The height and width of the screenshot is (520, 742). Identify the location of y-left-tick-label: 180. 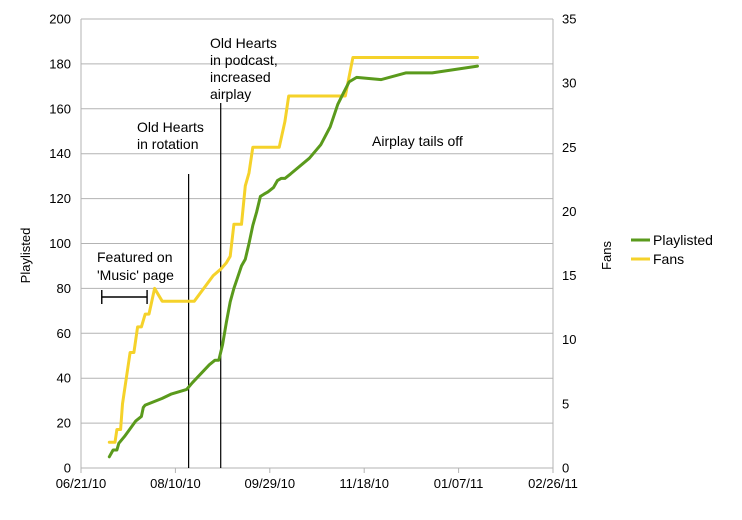
(60, 63).